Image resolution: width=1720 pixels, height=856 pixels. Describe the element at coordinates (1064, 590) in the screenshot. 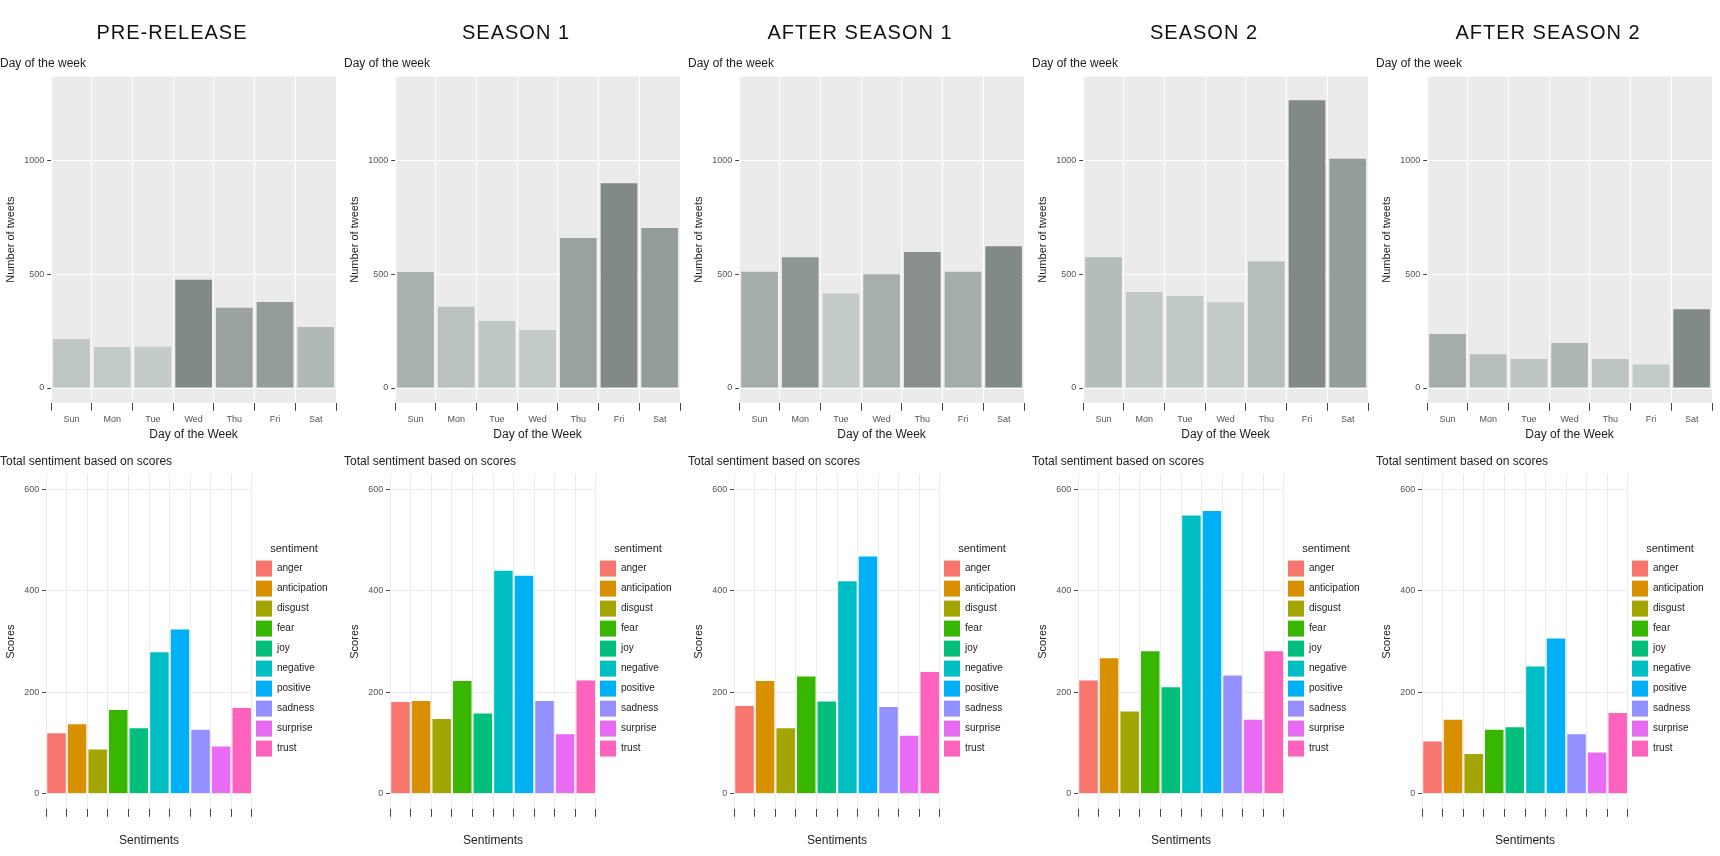

I see `y-tick-label: 400` at that location.